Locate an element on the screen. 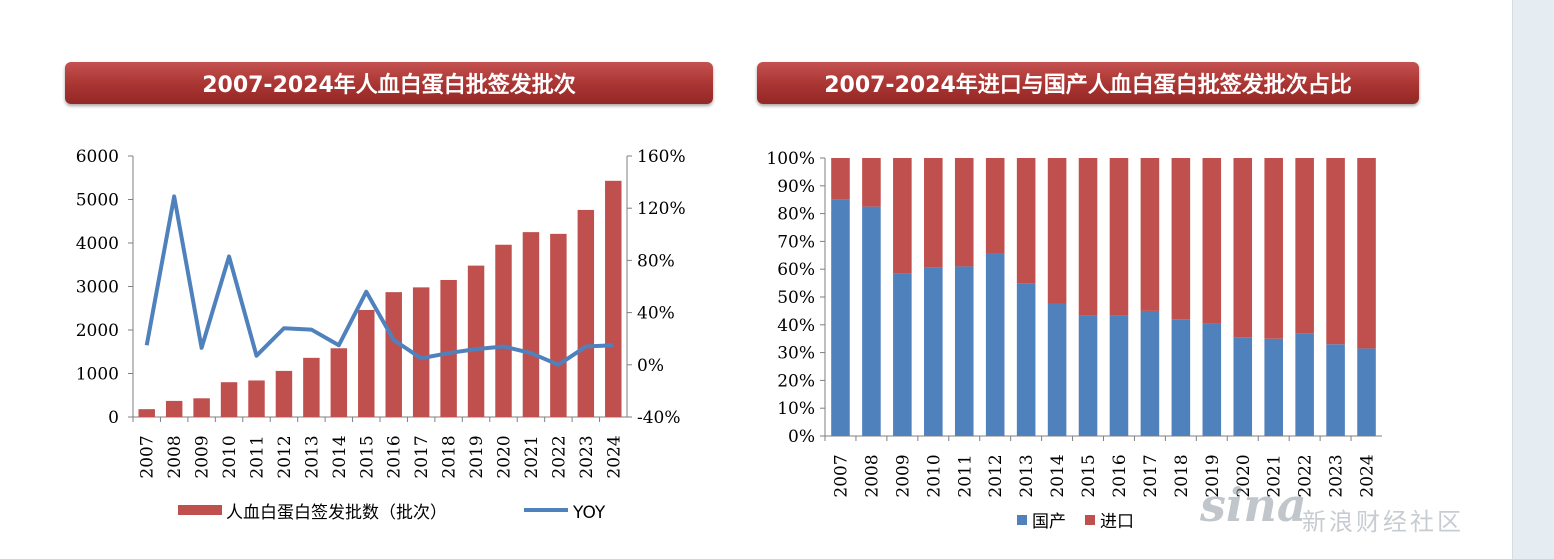 This screenshot has height=559, width=1554. y-tick-label: 40% is located at coordinates (796, 326).